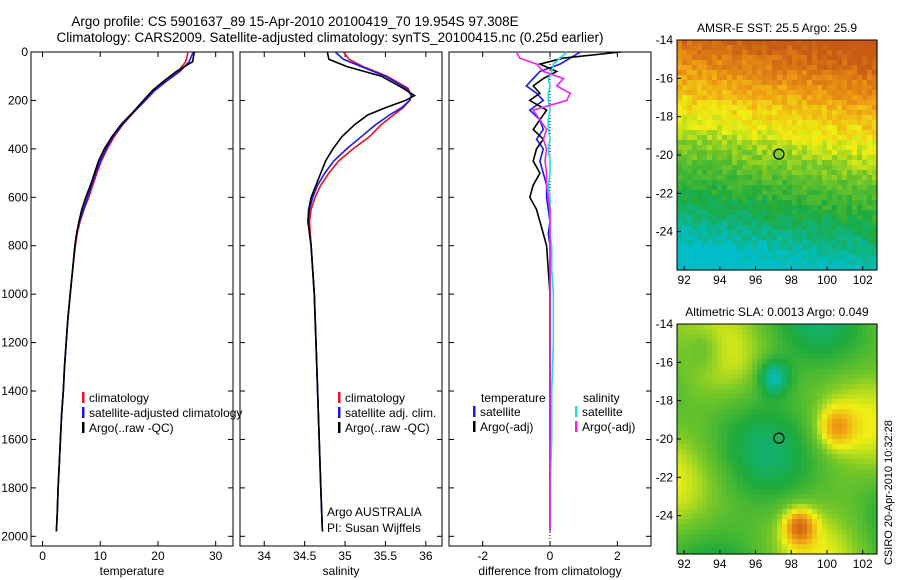 This screenshot has width=900, height=580. I want to click on x-tick-label: 96, so click(756, 564).